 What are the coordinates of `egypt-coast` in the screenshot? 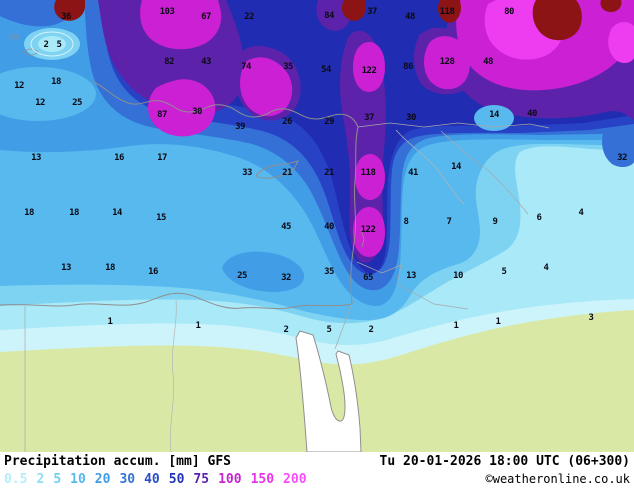 It's located at (176, 301).